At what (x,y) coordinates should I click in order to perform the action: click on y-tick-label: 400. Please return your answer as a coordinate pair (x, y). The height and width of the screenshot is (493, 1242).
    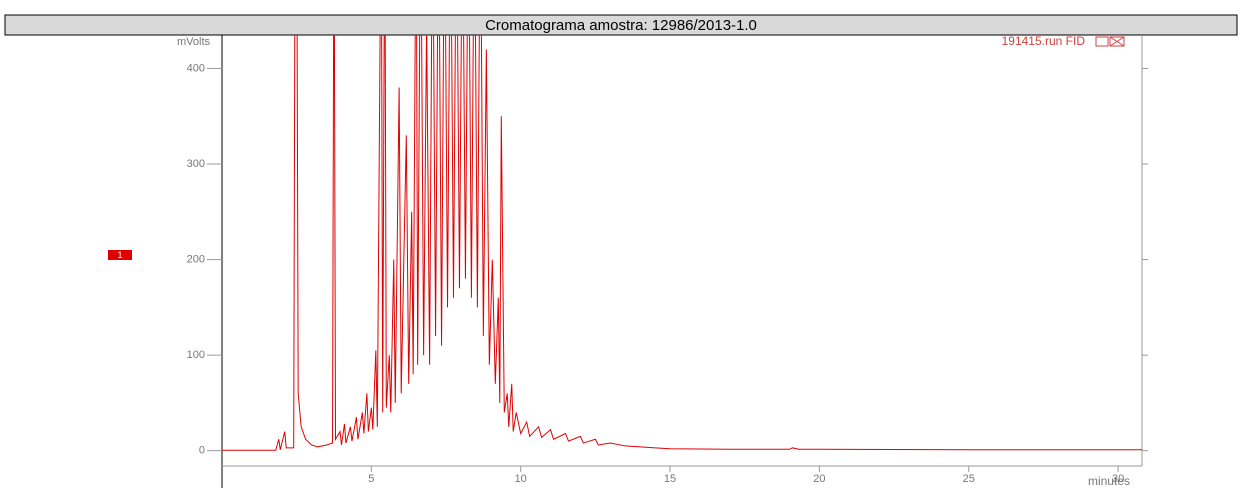
    Looking at the image, I should click on (196, 68).